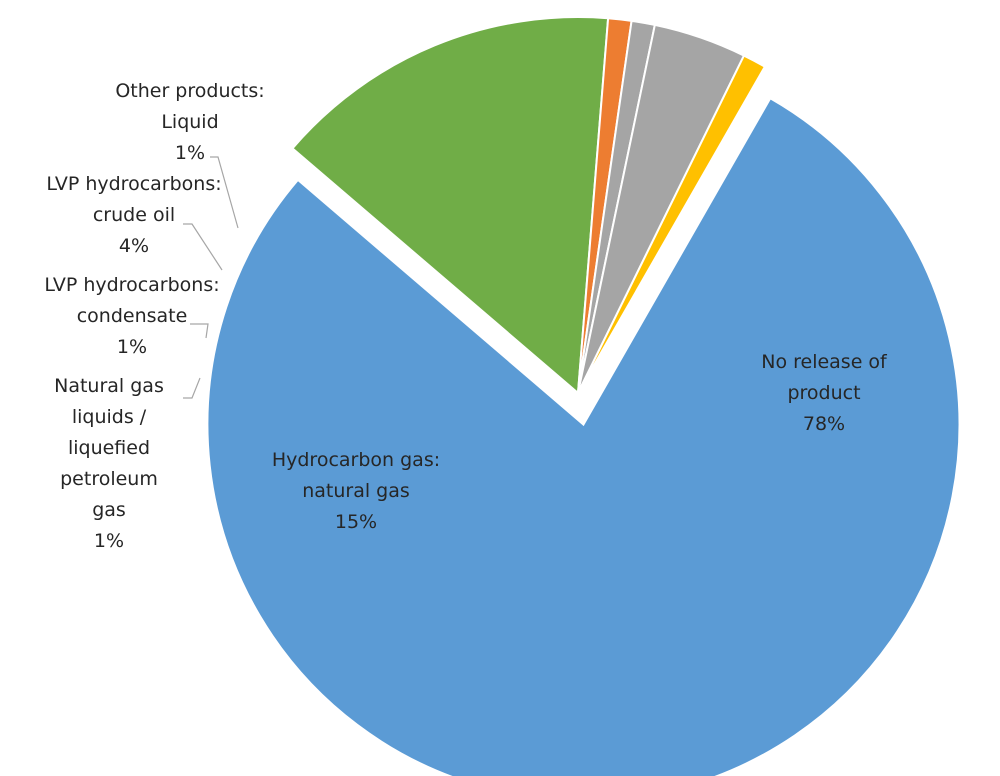 The height and width of the screenshot is (776, 1000). I want to click on slice-label: Hydrocarbon gas: natural gas 15%, so click(356, 491).